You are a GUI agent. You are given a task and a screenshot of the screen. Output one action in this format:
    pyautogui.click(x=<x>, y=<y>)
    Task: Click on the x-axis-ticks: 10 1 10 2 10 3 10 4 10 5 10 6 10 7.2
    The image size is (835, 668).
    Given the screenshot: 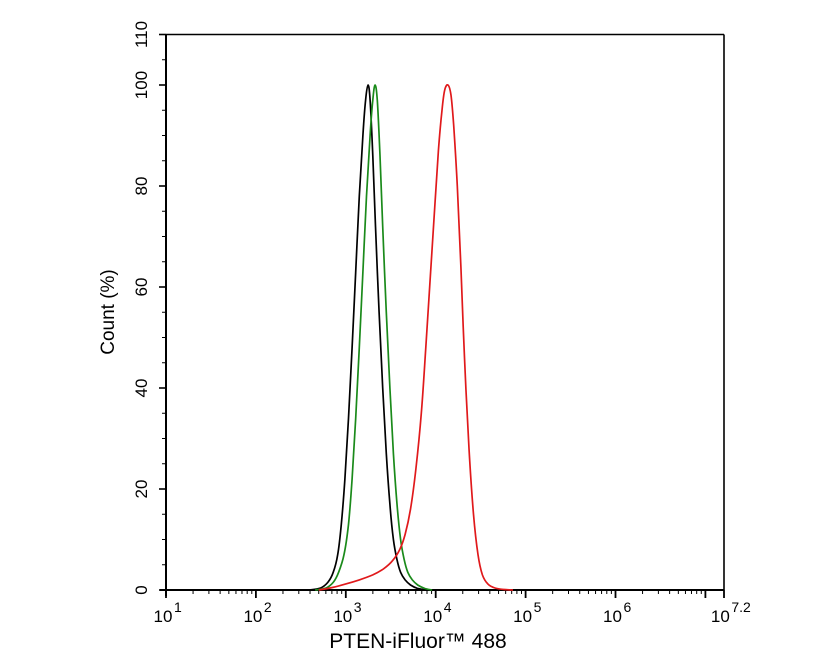 What is the action you would take?
    pyautogui.click(x=452, y=608)
    